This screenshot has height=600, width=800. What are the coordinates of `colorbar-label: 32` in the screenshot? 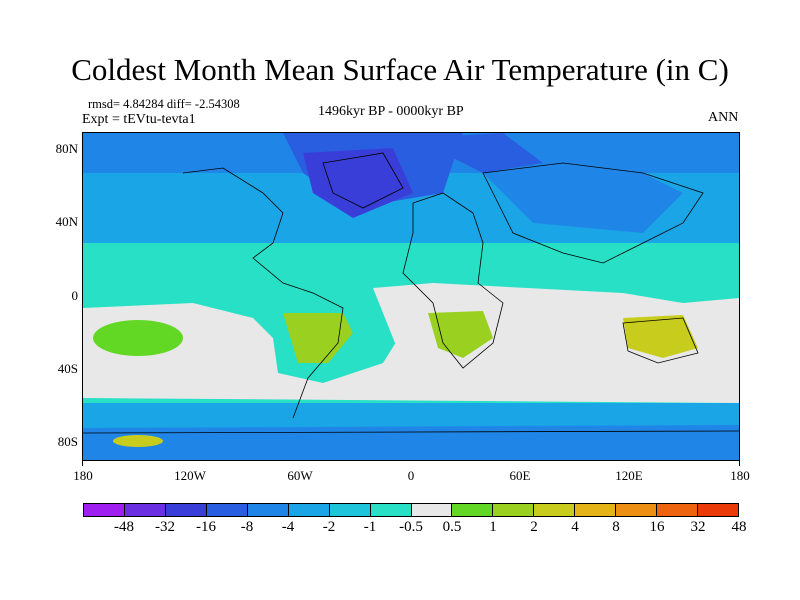 It's located at (698, 527).